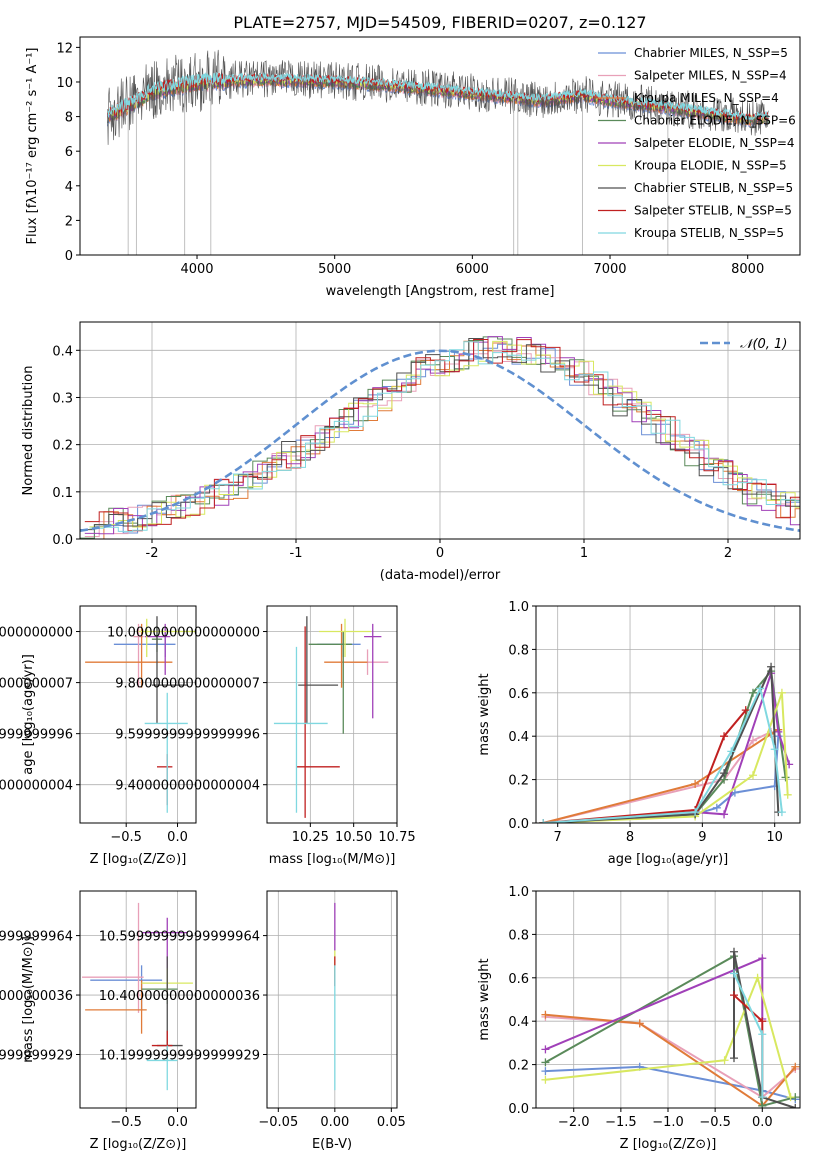 This screenshot has width=819, height=1170. What do you see at coordinates (702, 837) in the screenshot?
I see `x-tick-label: 9` at bounding box center [702, 837].